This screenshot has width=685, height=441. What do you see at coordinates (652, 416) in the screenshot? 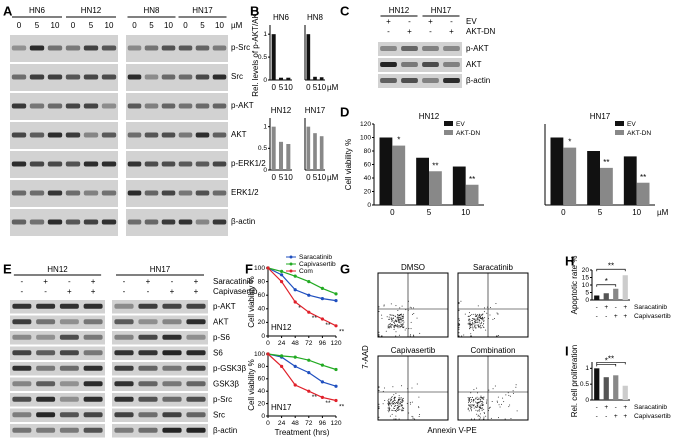
I see `condition-label: Capivasertib` at bounding box center [652, 416].